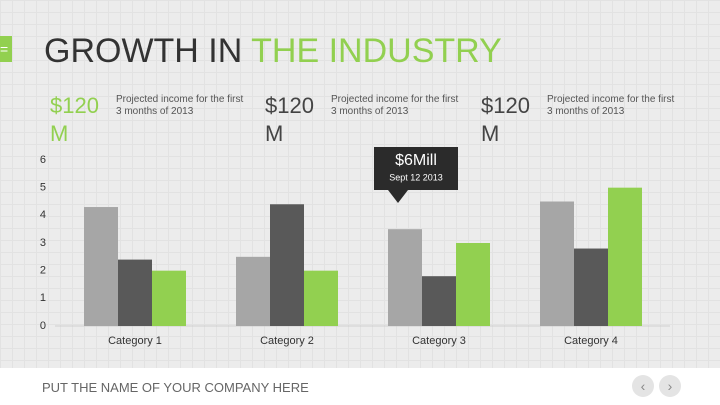 The width and height of the screenshot is (720, 405). I want to click on title-part: THE INDUSTRY, so click(376, 51).